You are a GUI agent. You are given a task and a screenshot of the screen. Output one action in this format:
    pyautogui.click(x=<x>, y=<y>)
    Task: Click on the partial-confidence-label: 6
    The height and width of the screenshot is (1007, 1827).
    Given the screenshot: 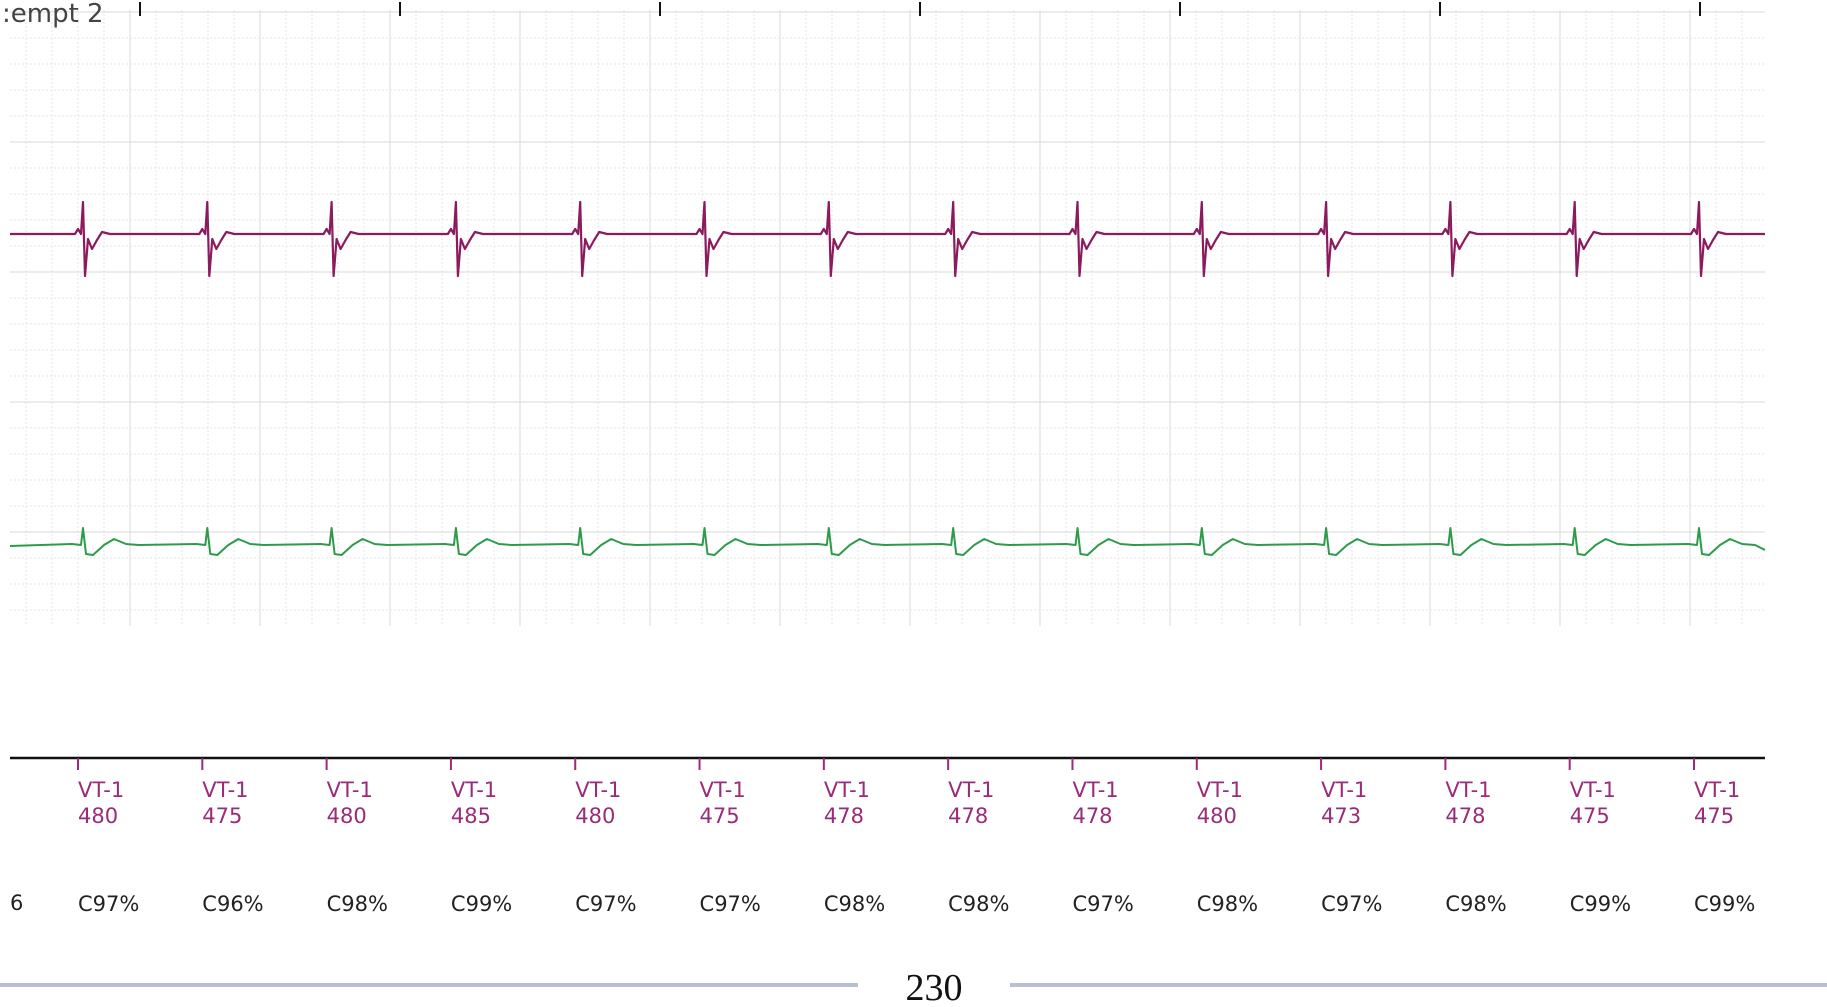 What is the action you would take?
    pyautogui.click(x=16, y=903)
    